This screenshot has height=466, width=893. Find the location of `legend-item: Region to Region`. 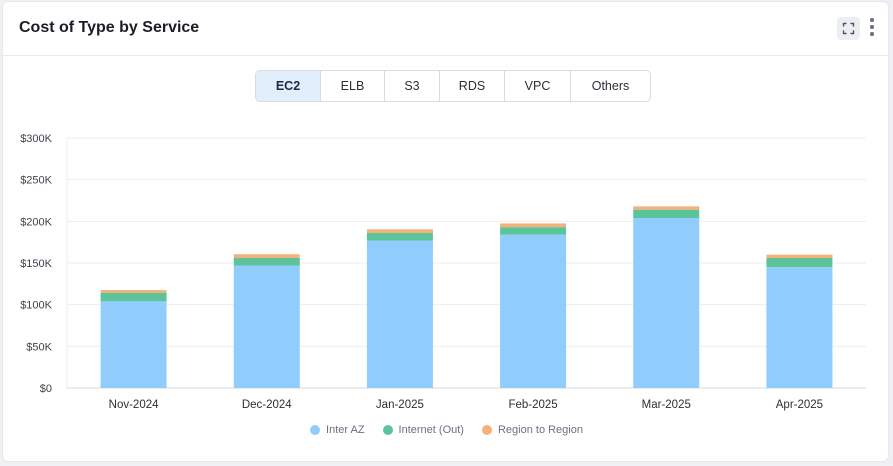

legend-item: Region to Region is located at coordinates (532, 430).